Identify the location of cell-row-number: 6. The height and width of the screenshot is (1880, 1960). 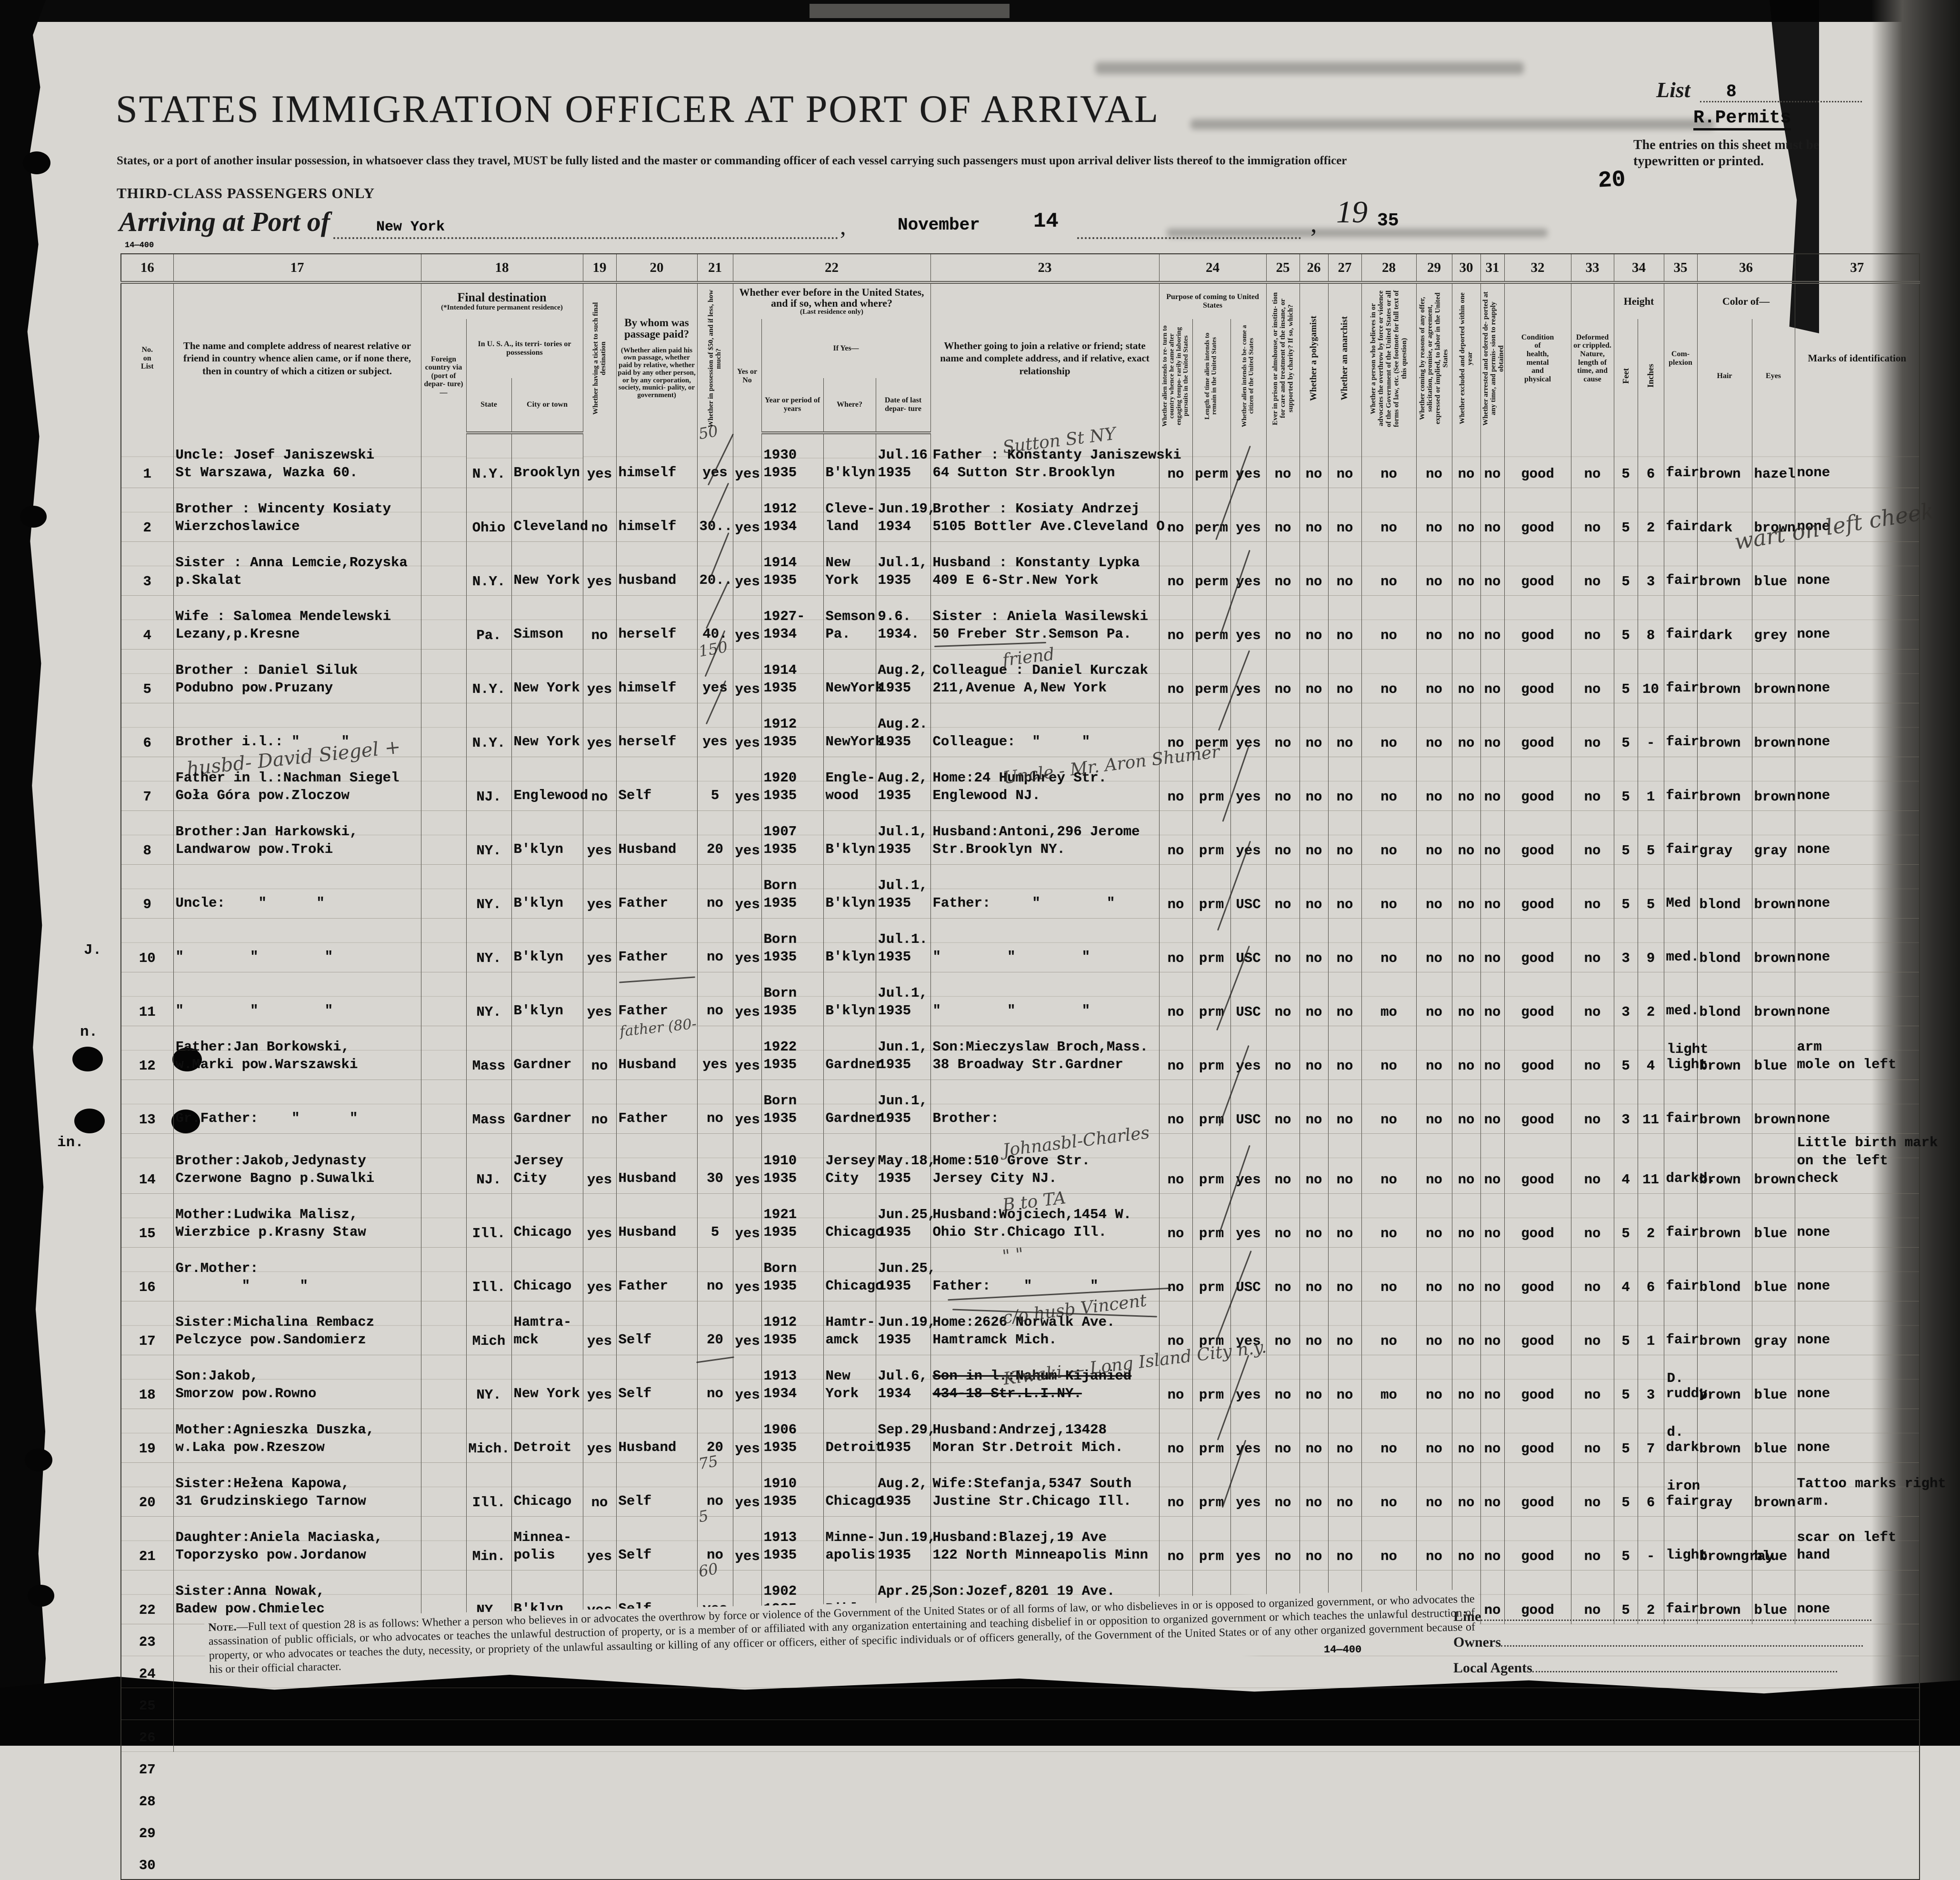
(147, 730).